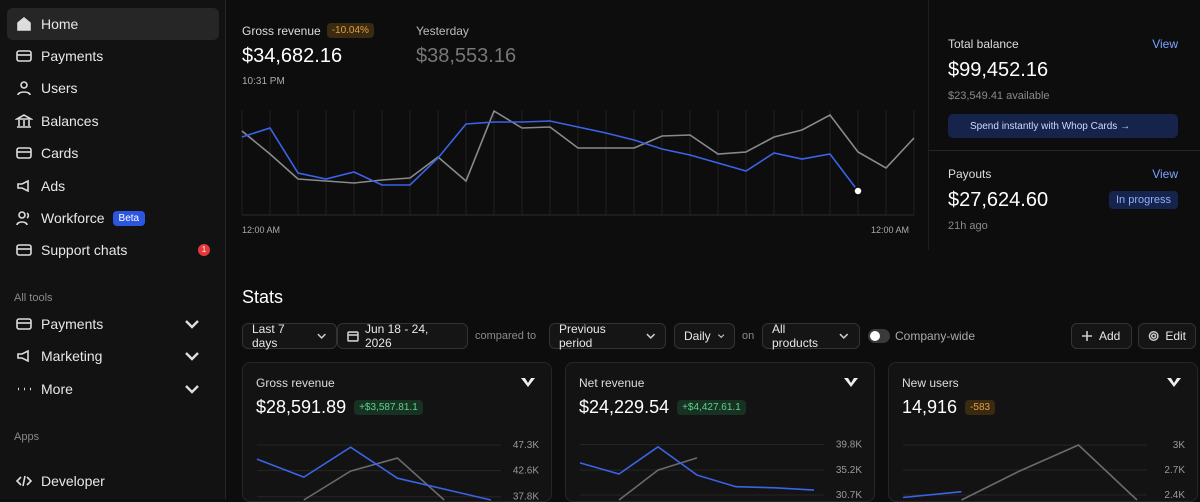 Image resolution: width=1200 pixels, height=502 pixels. What do you see at coordinates (1153, 336) in the screenshot?
I see `gear-icon` at bounding box center [1153, 336].